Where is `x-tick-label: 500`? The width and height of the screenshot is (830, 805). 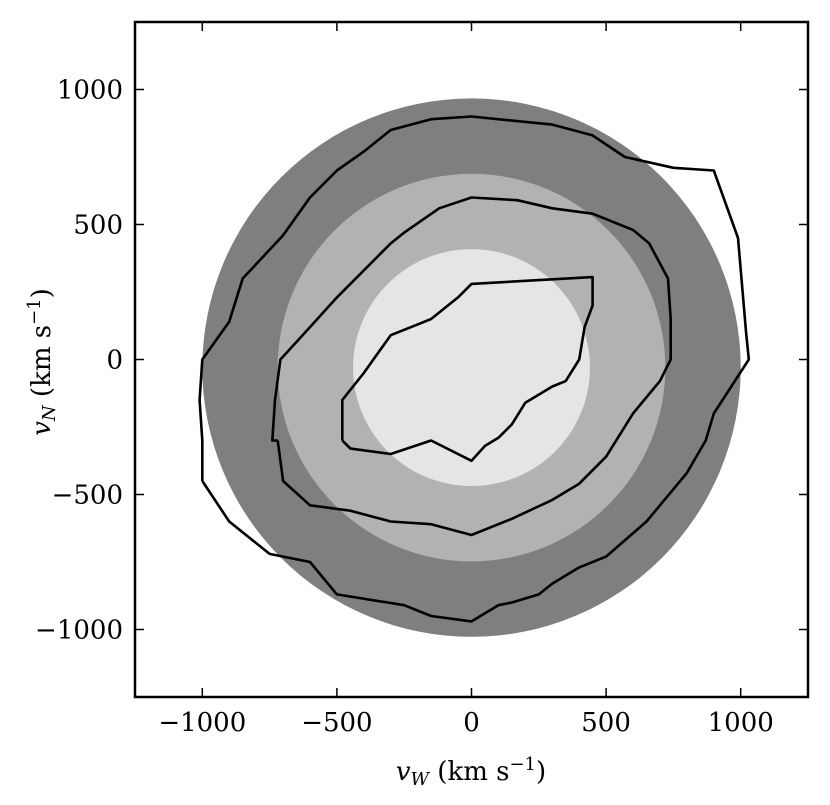 x-tick-label: 500 is located at coordinates (606, 723).